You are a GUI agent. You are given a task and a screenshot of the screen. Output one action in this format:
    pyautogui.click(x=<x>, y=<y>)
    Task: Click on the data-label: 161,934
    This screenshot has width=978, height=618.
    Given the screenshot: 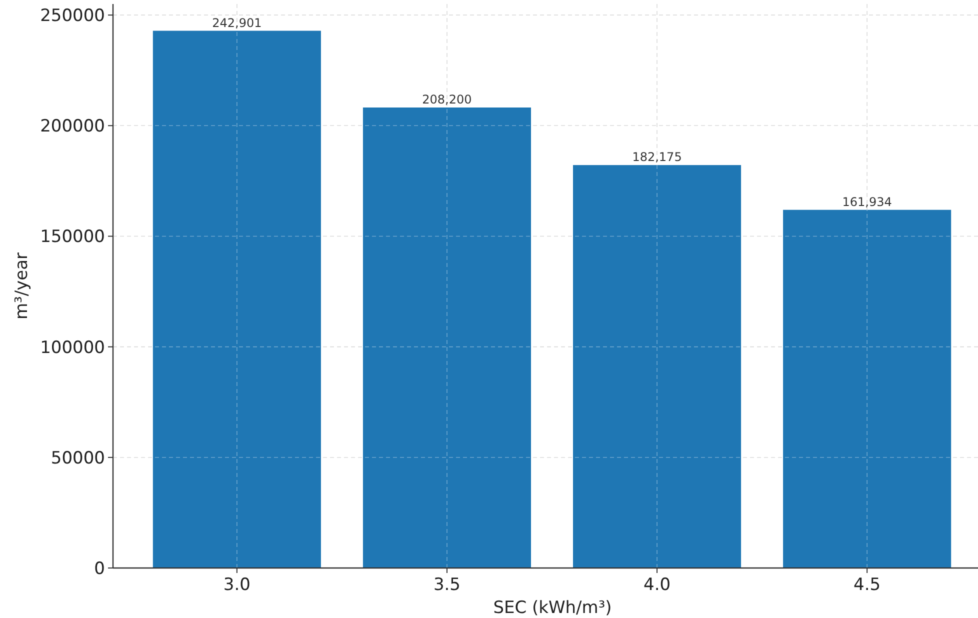 What is the action you would take?
    pyautogui.click(x=867, y=201)
    